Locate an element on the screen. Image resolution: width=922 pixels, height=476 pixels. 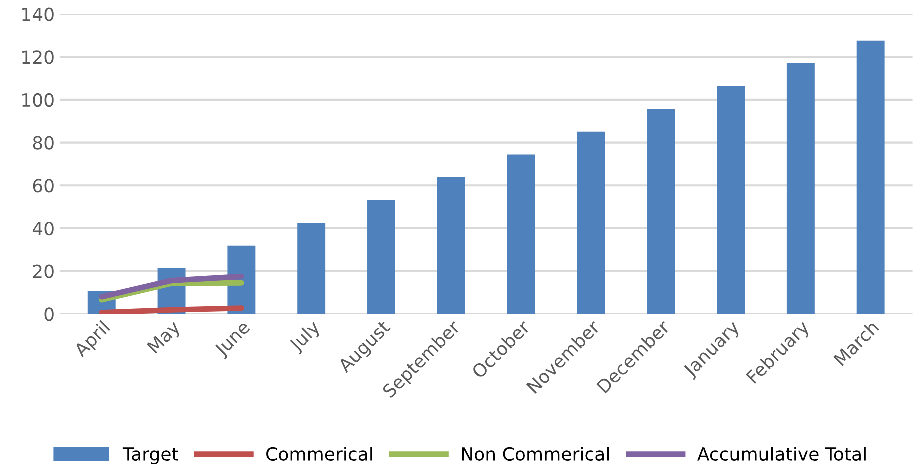
y-tick-label: 40 is located at coordinates (43, 229).